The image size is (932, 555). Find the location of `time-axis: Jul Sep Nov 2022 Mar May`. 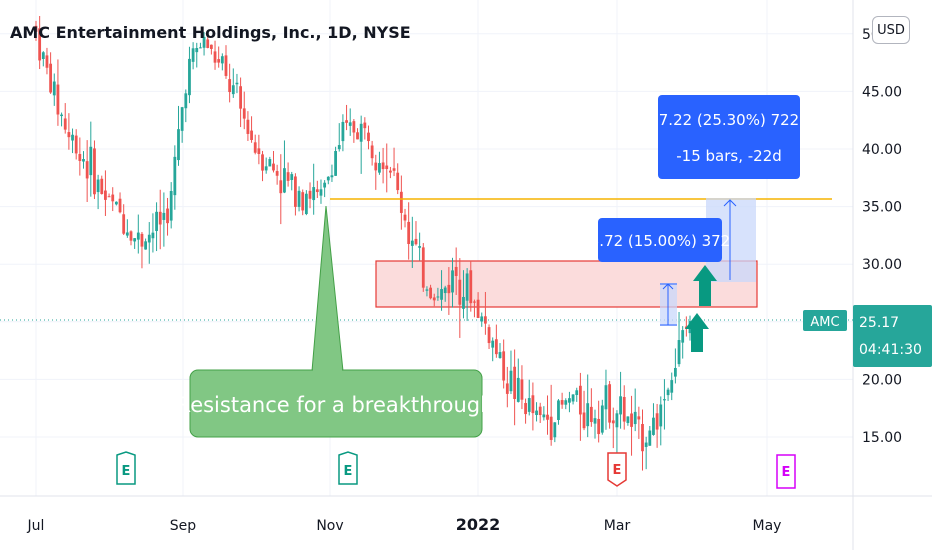

time-axis: Jul Sep Nov 2022 Mar May is located at coordinates (404, 524).